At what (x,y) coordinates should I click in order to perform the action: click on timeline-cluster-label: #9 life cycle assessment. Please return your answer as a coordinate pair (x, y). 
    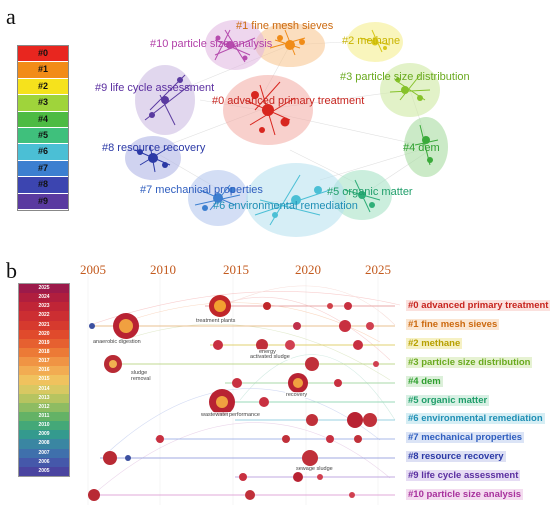
    Looking at the image, I should click on (463, 476).